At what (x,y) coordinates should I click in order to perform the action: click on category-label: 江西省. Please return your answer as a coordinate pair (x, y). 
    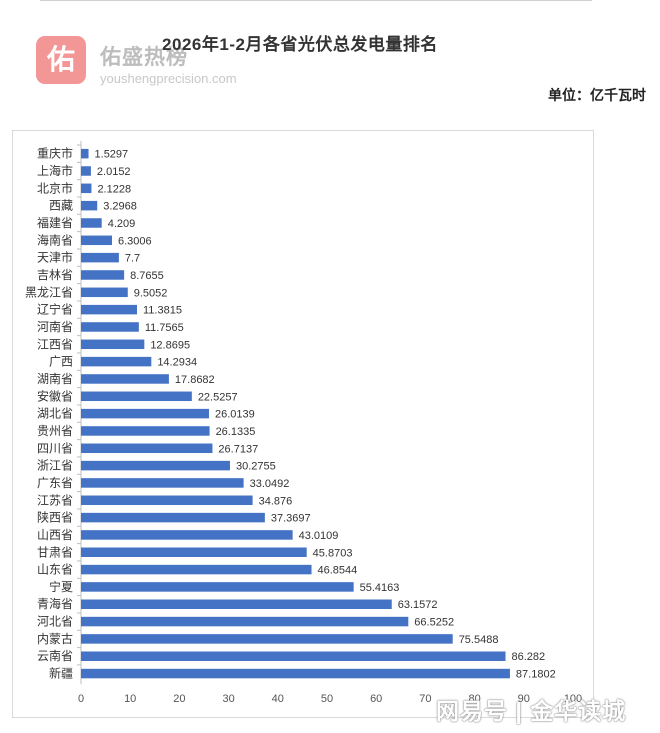
    Looking at the image, I should click on (55, 344).